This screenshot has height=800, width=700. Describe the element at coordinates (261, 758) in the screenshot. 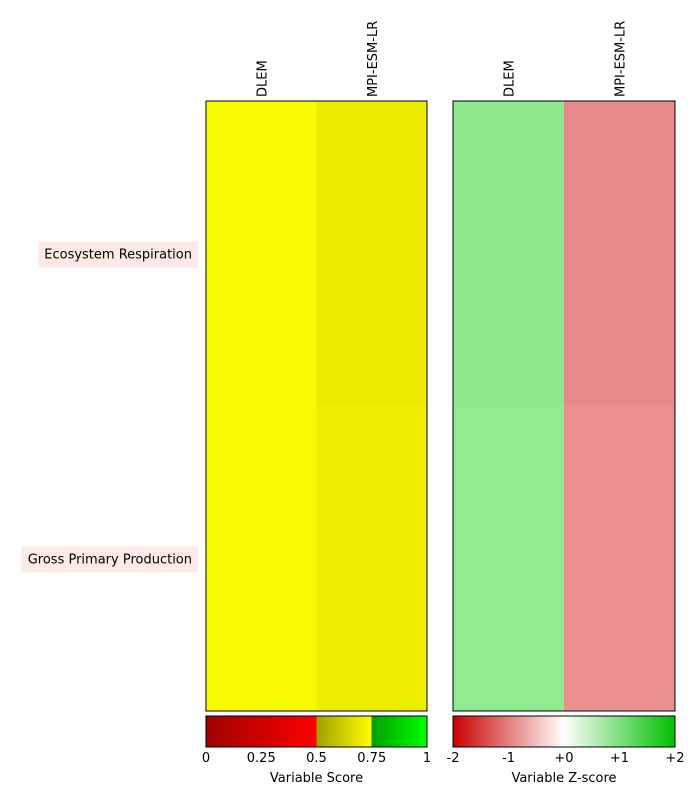

I see `colorbar-tick-label: 0.25` at that location.